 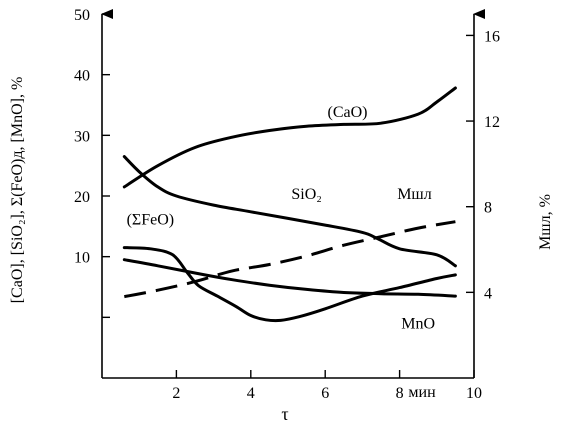 What do you see at coordinates (474, 393) in the screenshot?
I see `x-tick-label: 10` at bounding box center [474, 393].